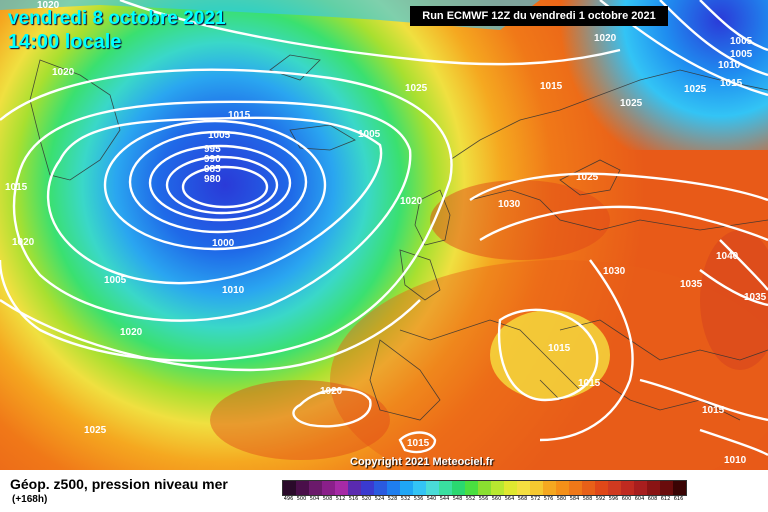 Image resolution: width=768 pixels, height=512 pixels. I want to click on scale-tick-label: 504, so click(314, 499).